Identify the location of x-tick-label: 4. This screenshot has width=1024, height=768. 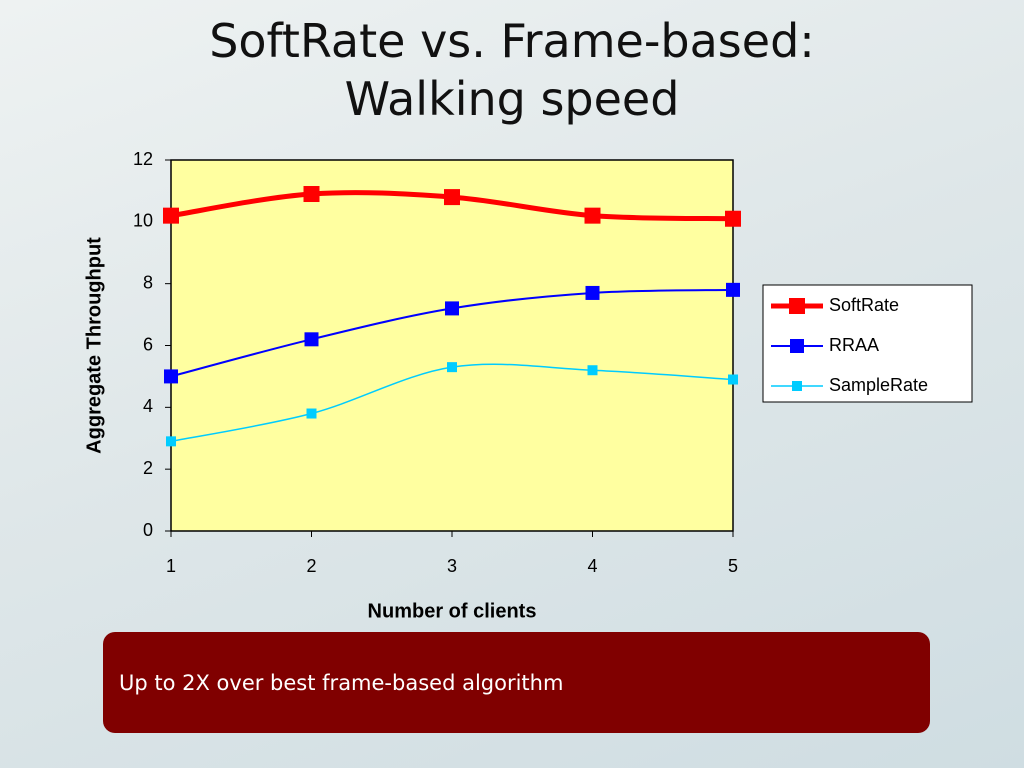
(592, 566).